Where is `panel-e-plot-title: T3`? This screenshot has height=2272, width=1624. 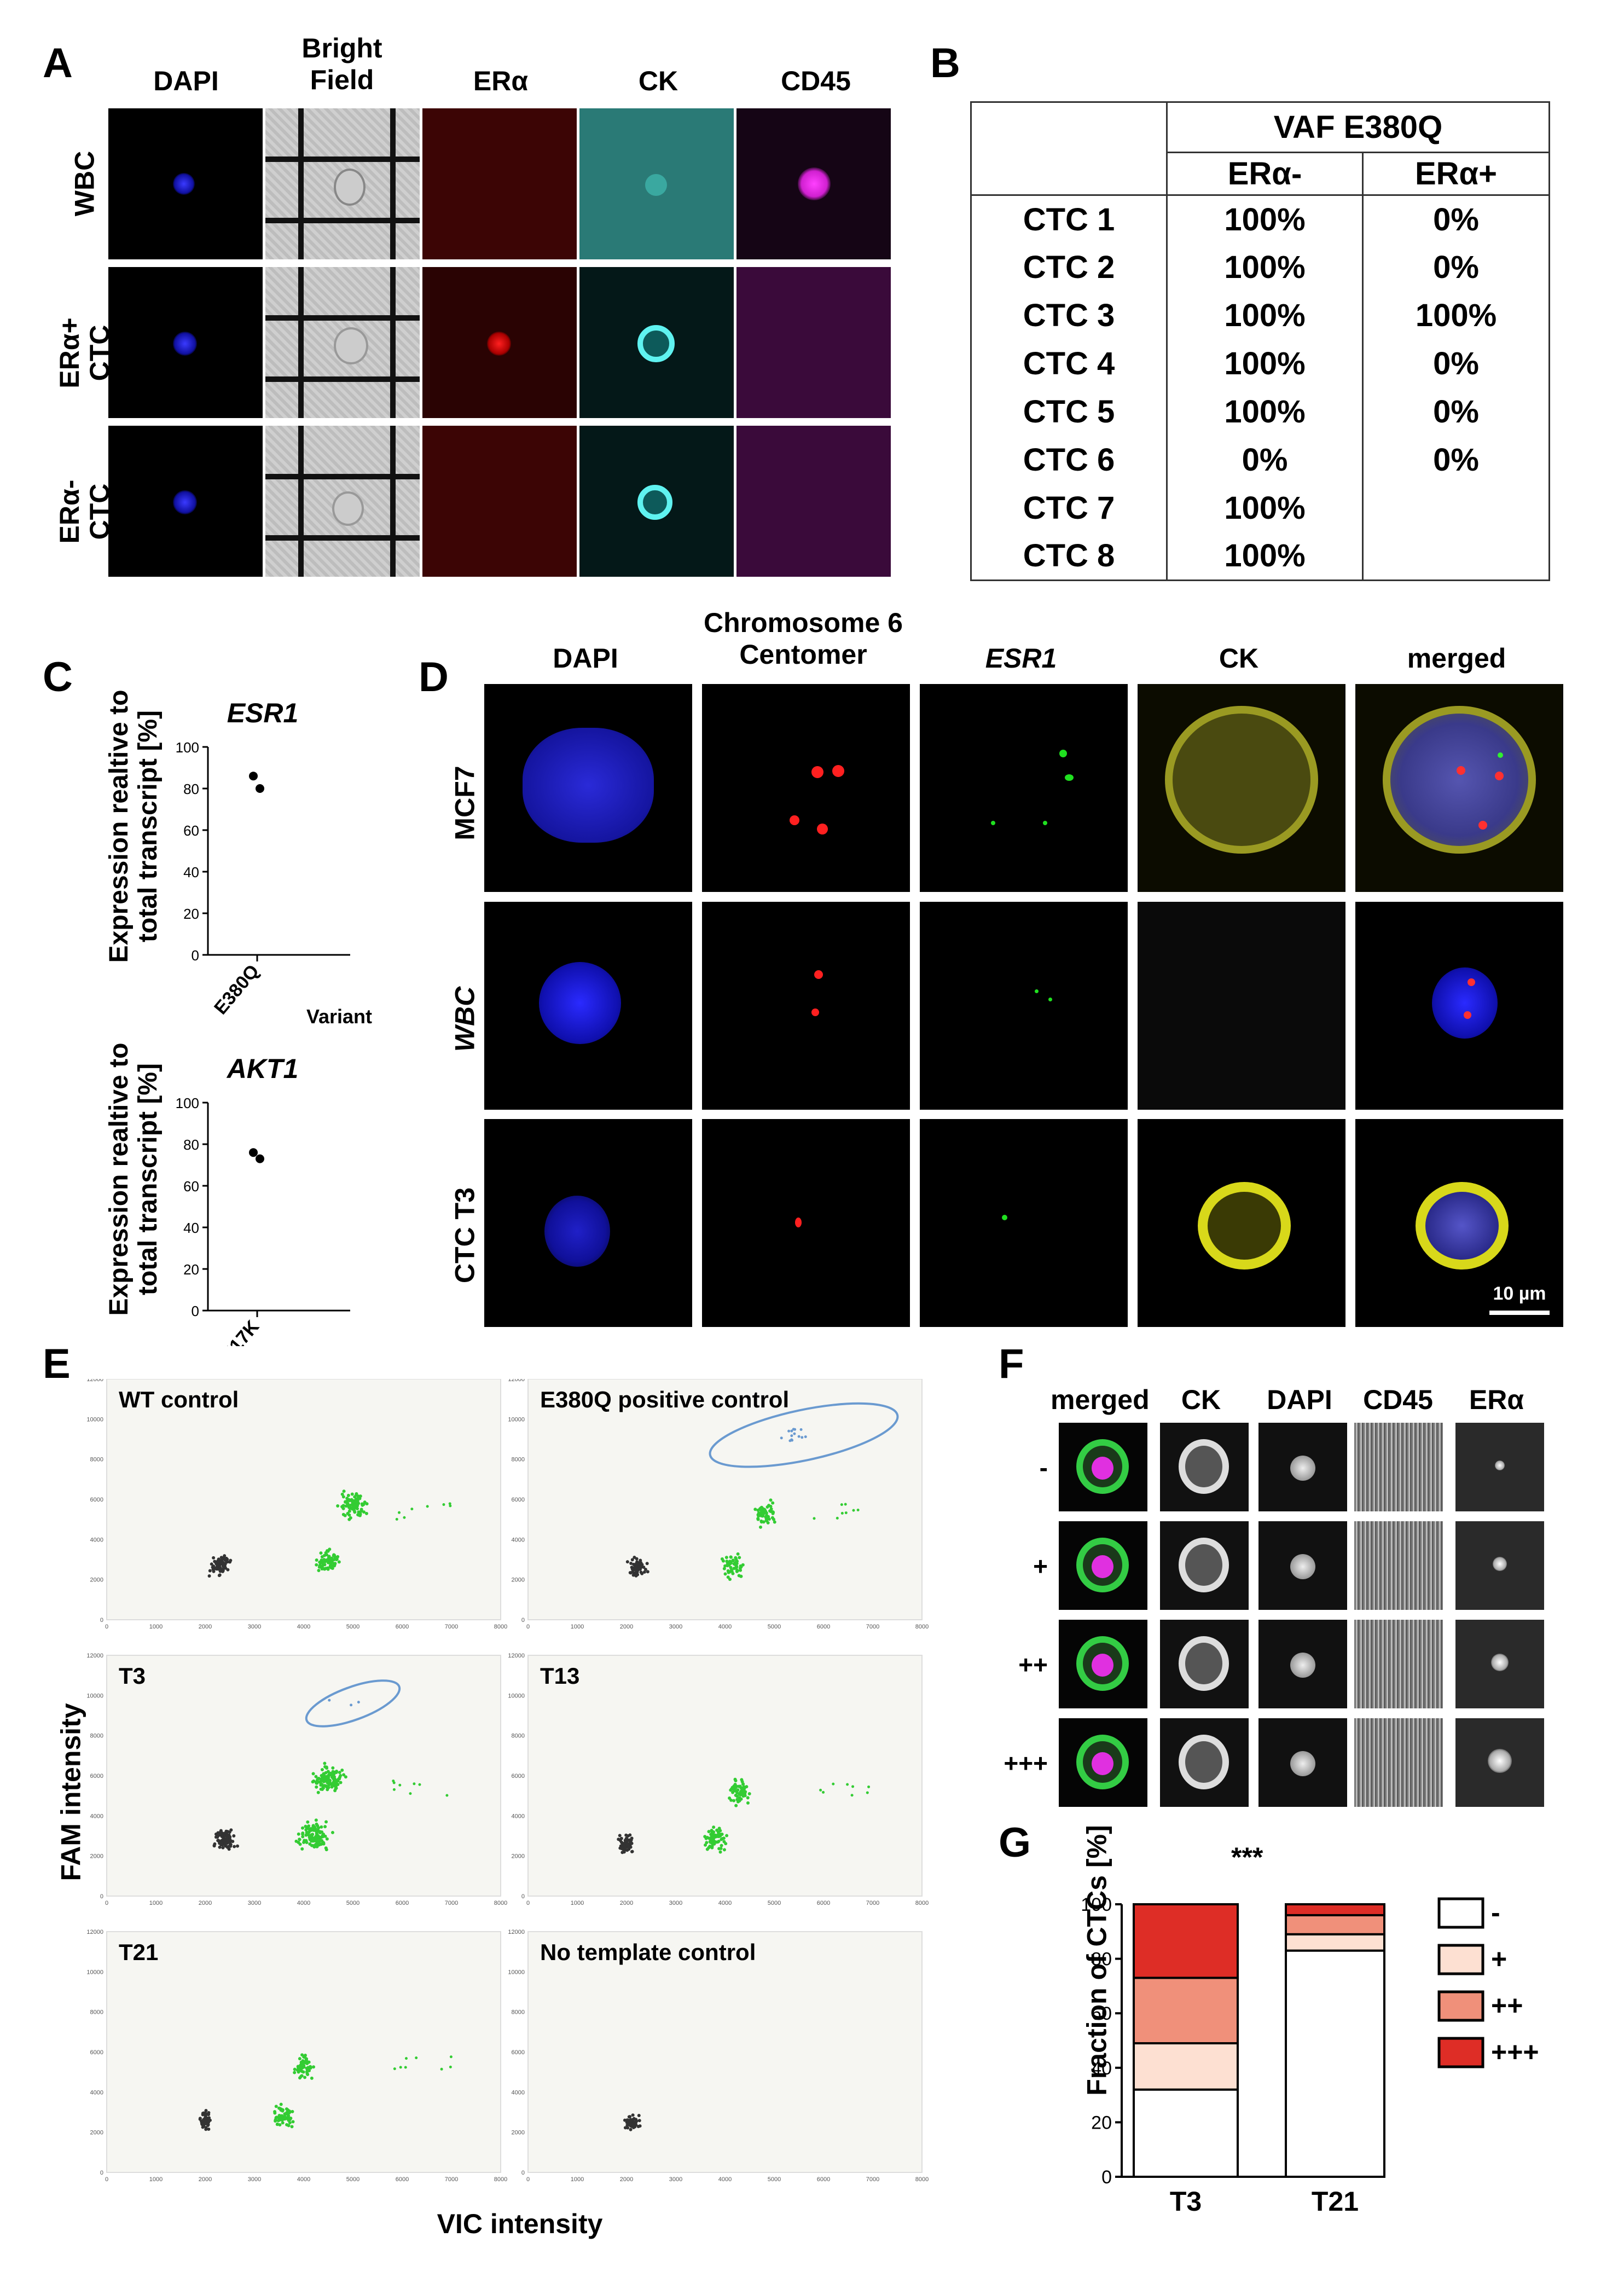 panel-e-plot-title: T3 is located at coordinates (132, 1676).